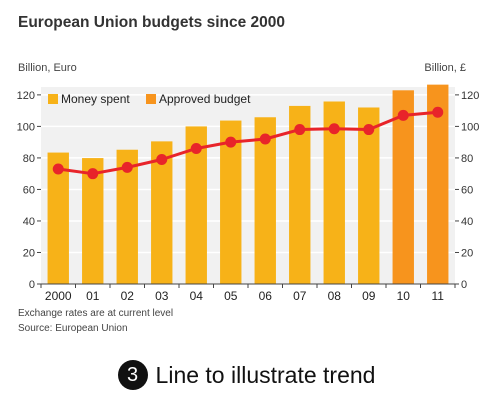  What do you see at coordinates (53, 99) in the screenshot?
I see `legend-swatch-money-spent` at bounding box center [53, 99].